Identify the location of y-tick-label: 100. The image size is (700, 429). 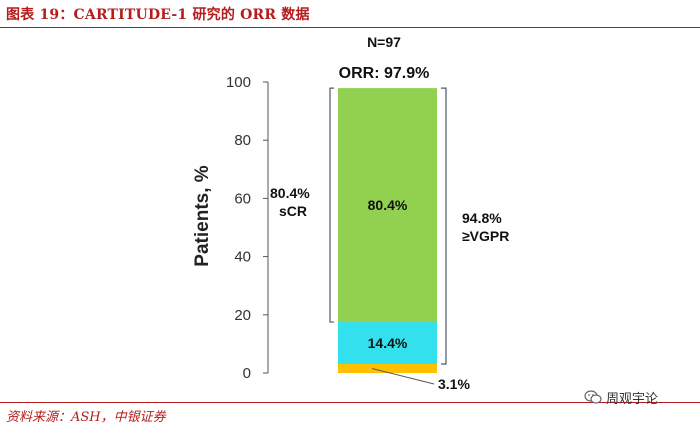
(238, 82).